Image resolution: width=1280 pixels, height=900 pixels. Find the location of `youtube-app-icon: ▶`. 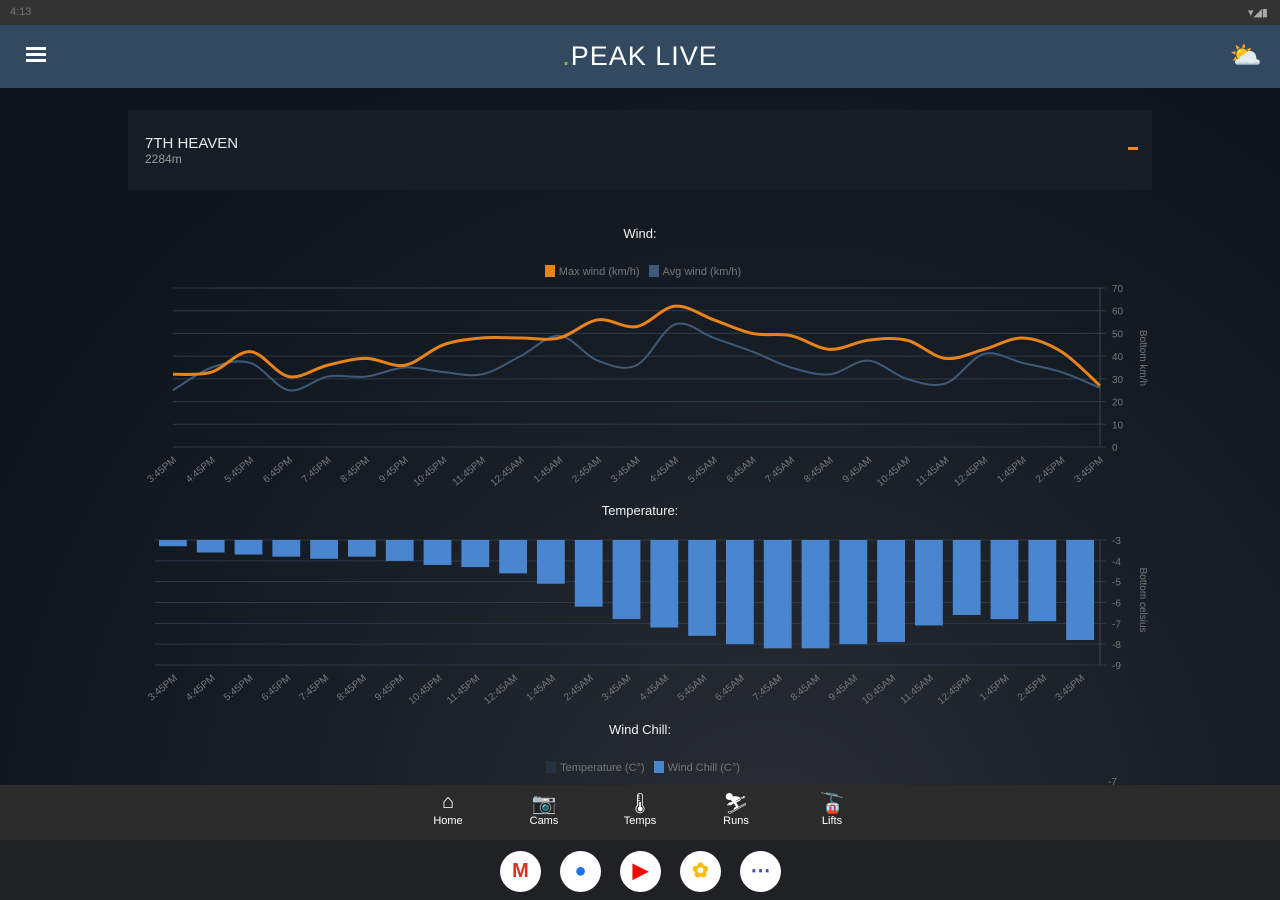

youtube-app-icon: ▶ is located at coordinates (640, 871).